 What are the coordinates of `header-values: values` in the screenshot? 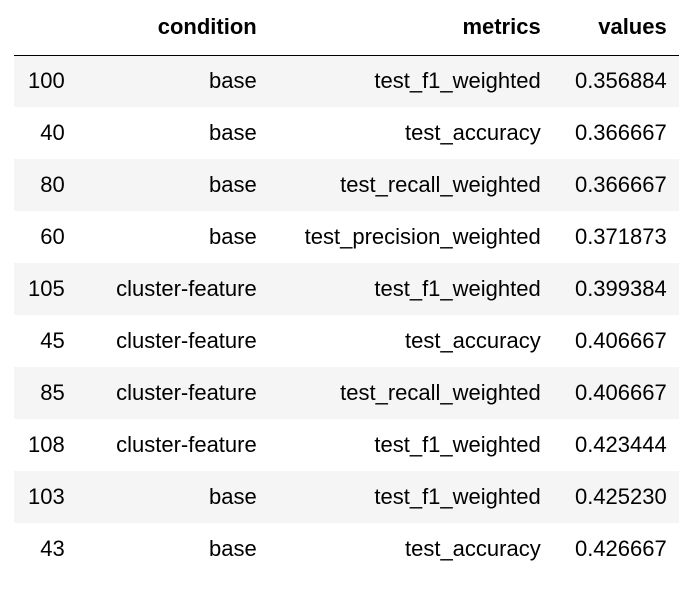 It's located at (615, 28).